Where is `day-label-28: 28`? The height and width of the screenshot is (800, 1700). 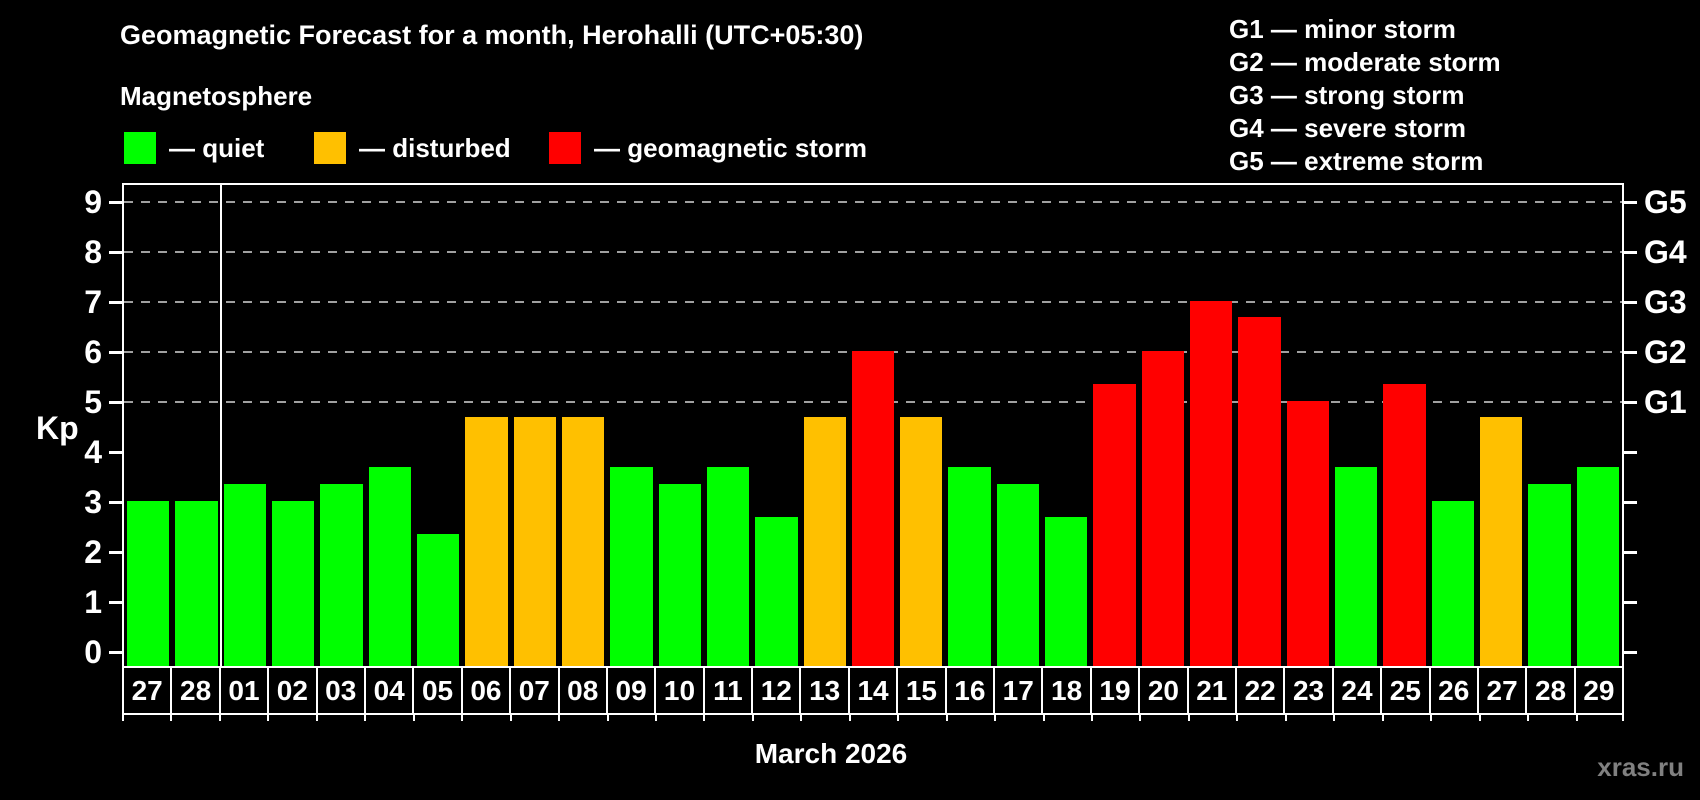 day-label-28: 28 is located at coordinates (196, 690).